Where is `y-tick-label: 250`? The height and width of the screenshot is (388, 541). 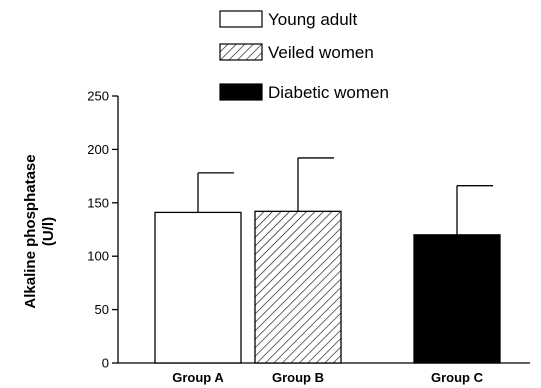
y-tick-label: 250 is located at coordinates (98, 96).